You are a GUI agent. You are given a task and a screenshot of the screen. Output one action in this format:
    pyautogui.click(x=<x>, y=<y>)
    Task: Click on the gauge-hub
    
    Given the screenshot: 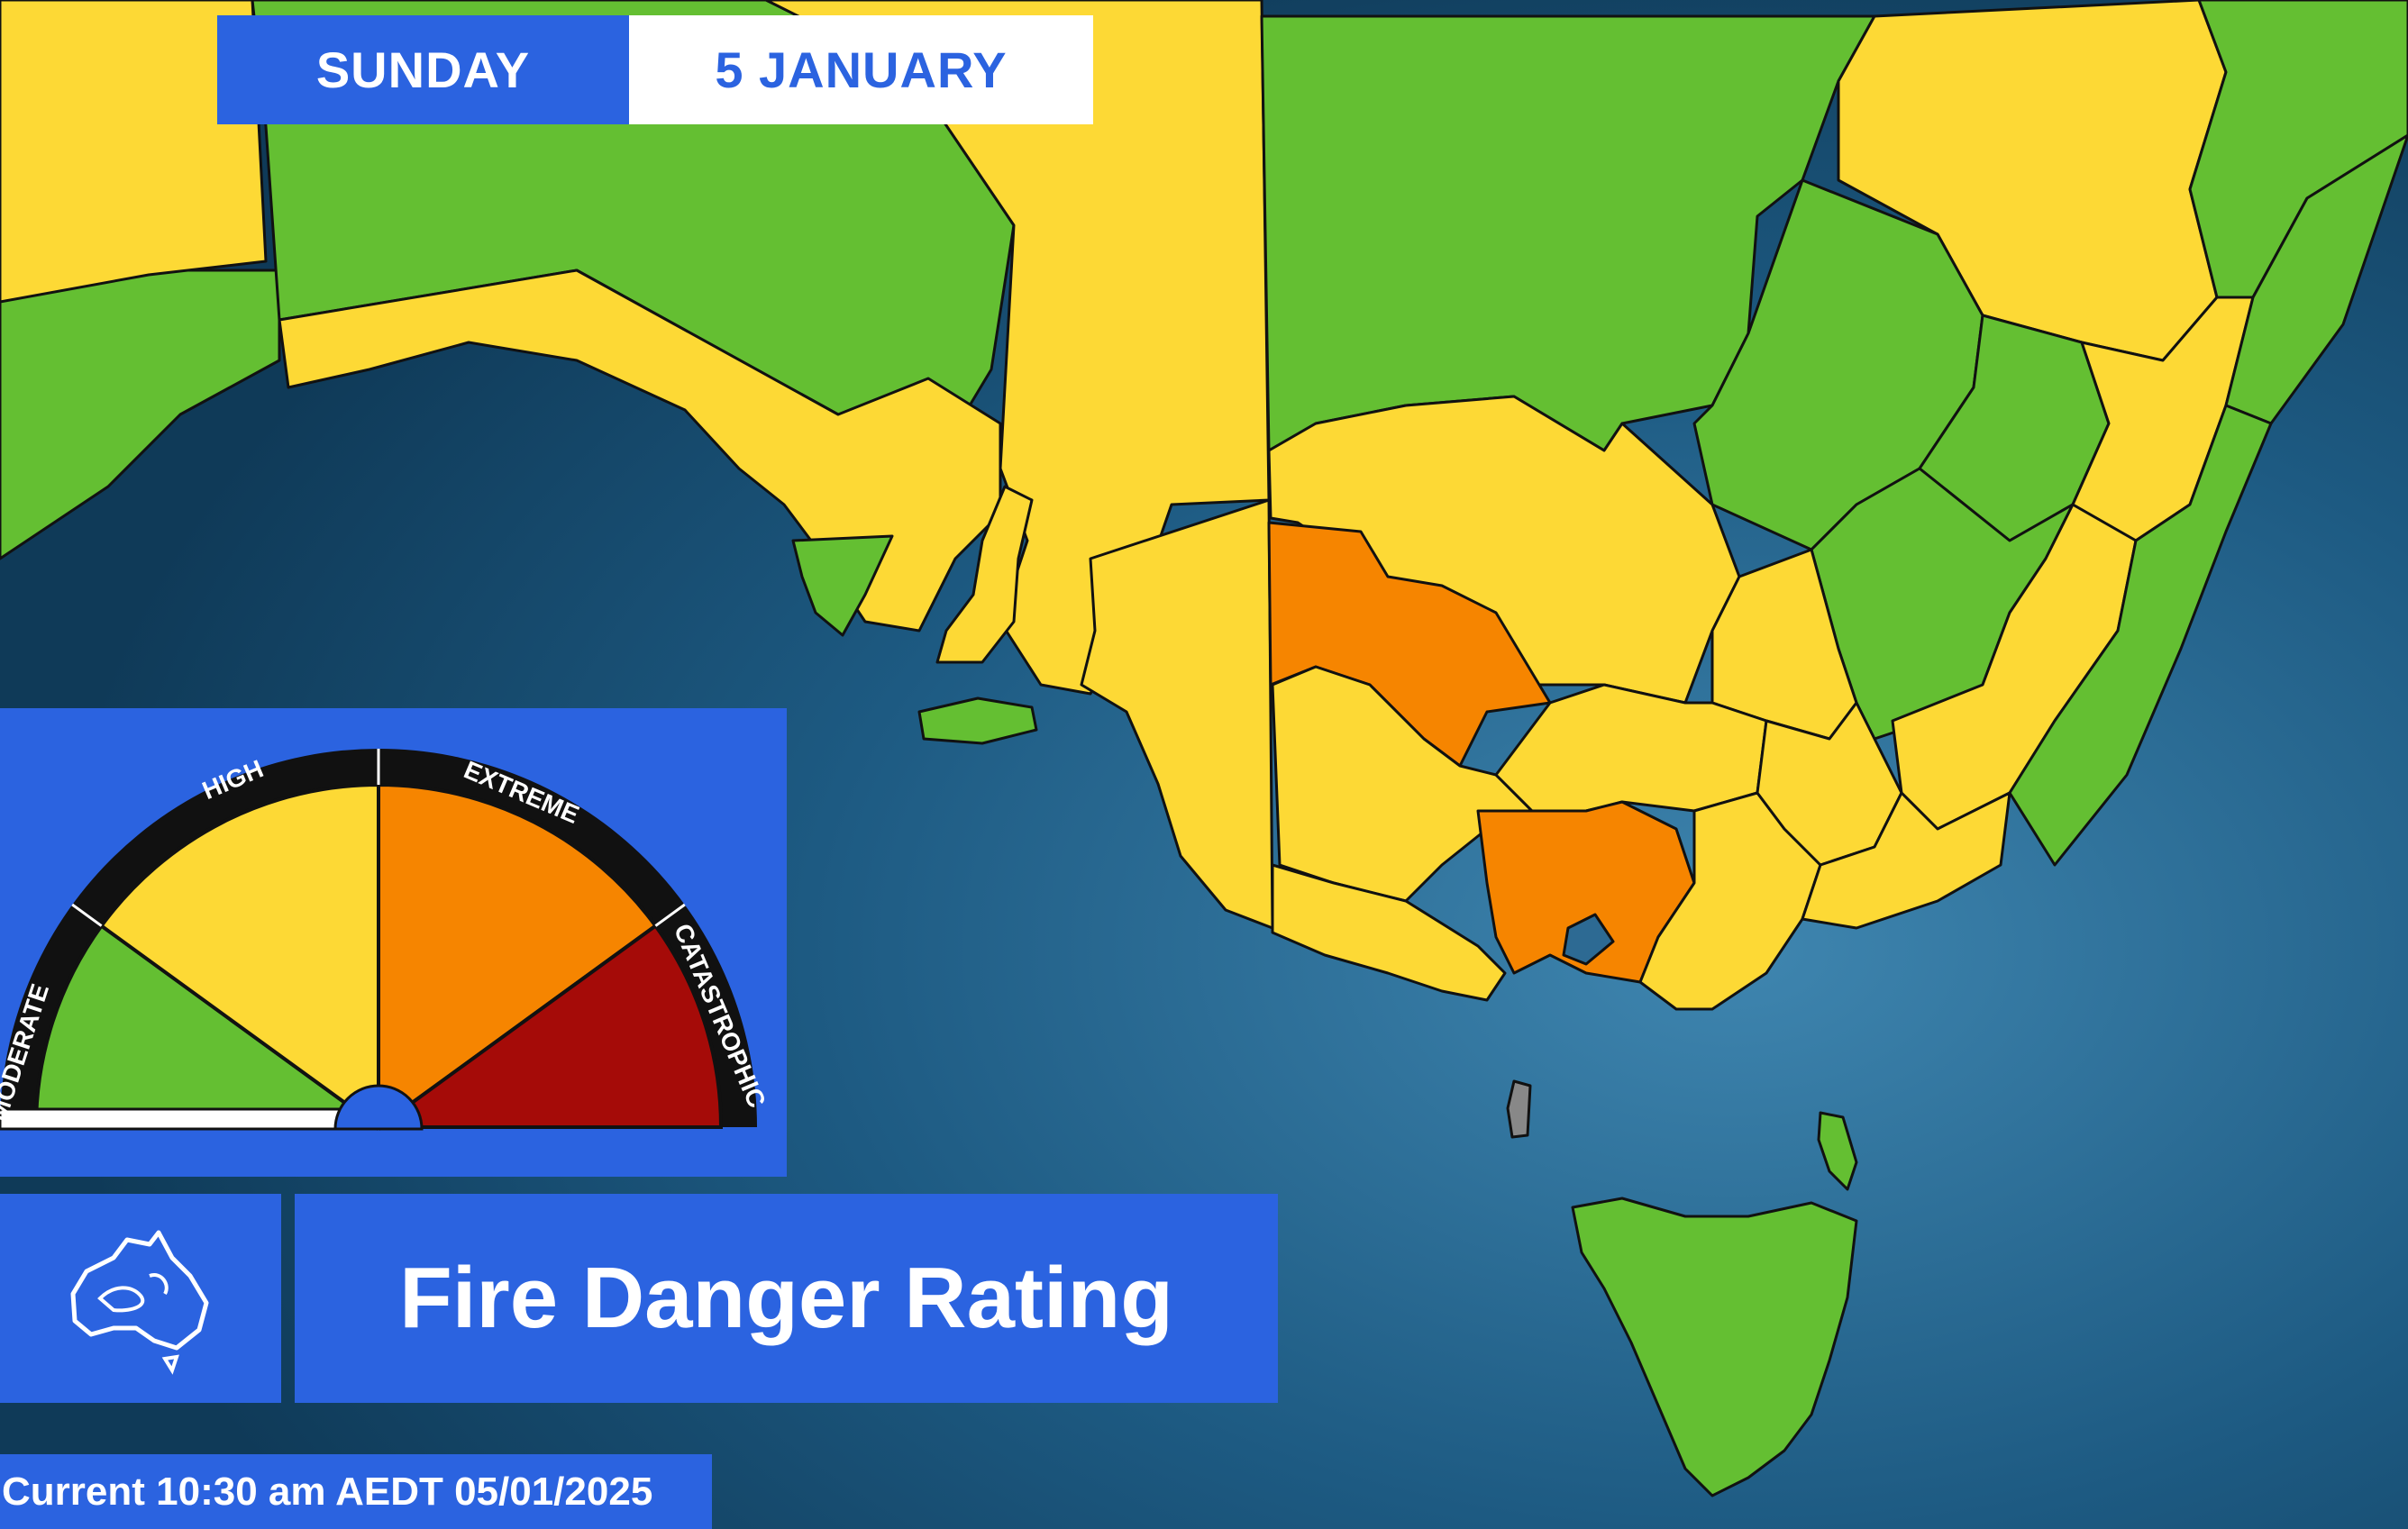 What is the action you would take?
    pyautogui.click(x=378, y=1107)
    